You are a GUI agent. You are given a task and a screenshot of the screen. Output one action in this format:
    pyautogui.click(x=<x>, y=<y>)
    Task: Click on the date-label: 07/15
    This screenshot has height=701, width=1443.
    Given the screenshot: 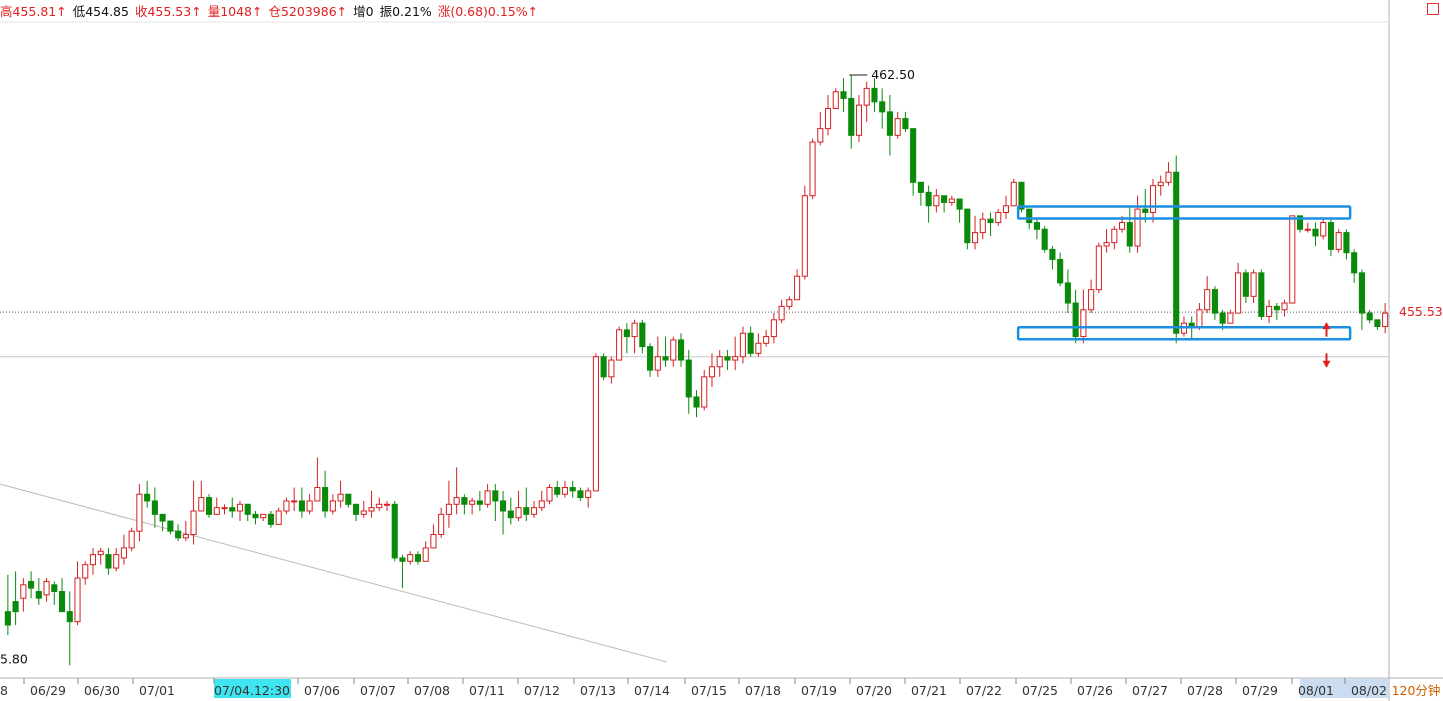 What is the action you would take?
    pyautogui.click(x=709, y=690)
    